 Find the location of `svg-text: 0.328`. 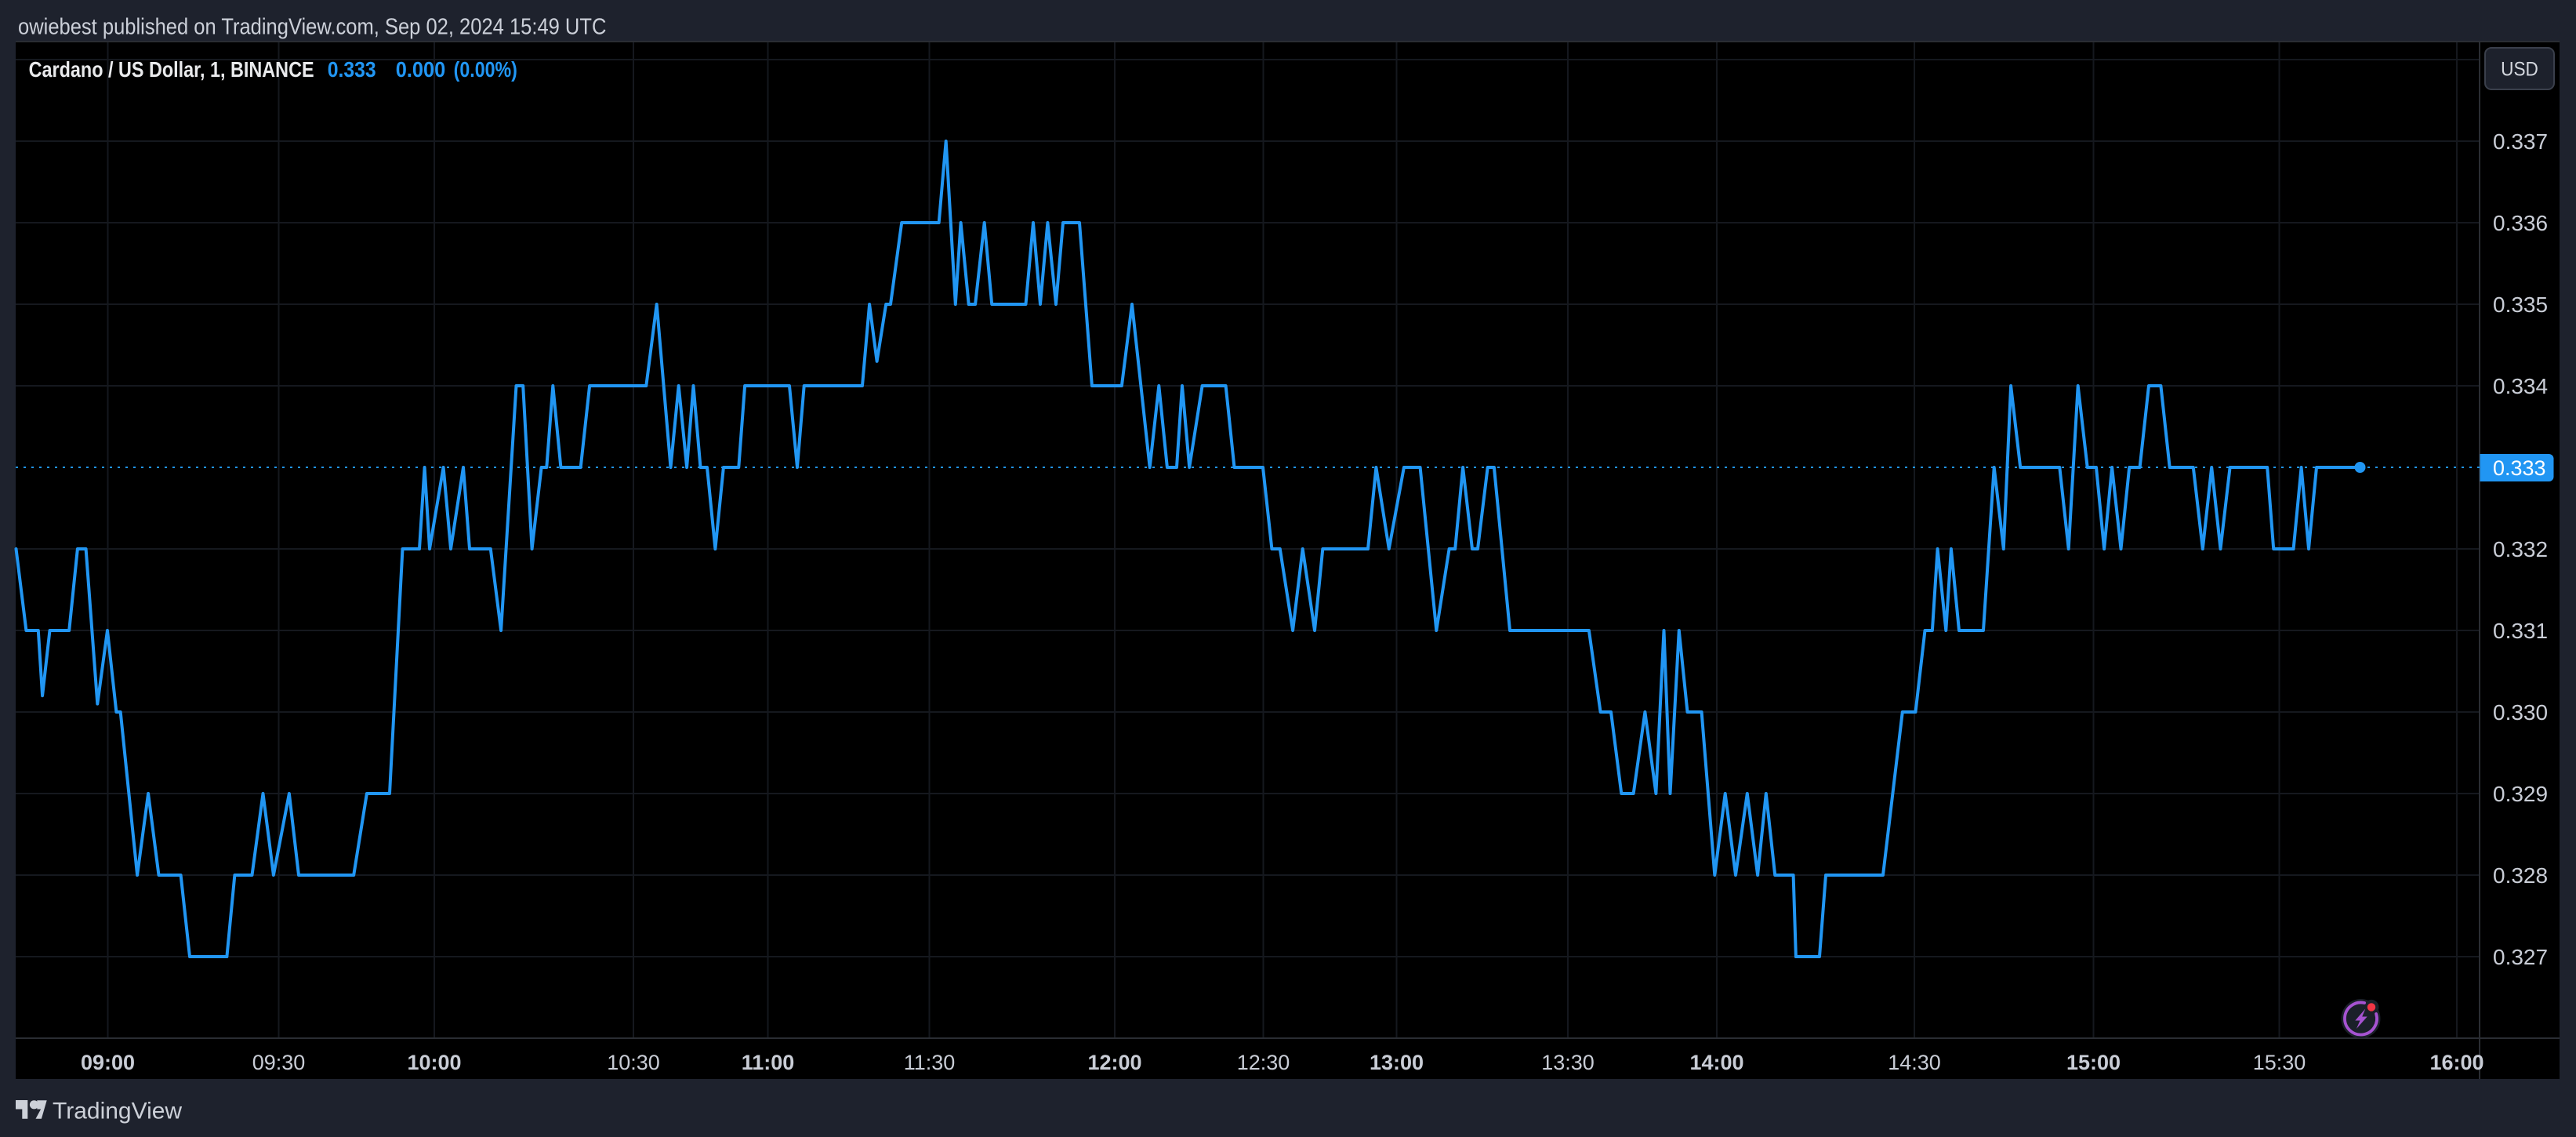

svg-text: 0.328 is located at coordinates (2520, 875).